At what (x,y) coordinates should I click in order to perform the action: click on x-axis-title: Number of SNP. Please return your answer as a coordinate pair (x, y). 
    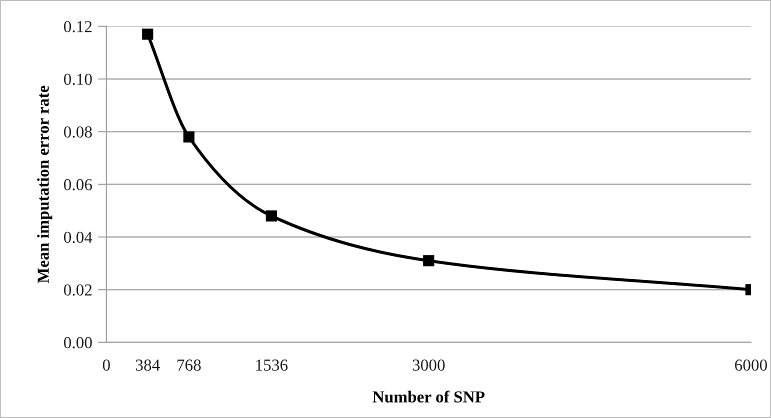
    Looking at the image, I should click on (428, 396).